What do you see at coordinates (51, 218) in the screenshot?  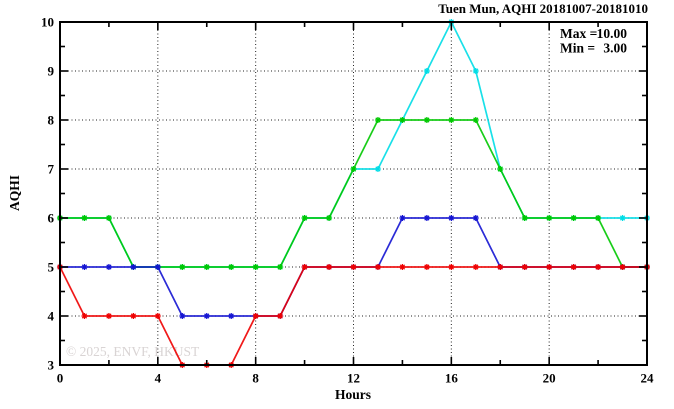 I see `y-tick-label: 6` at bounding box center [51, 218].